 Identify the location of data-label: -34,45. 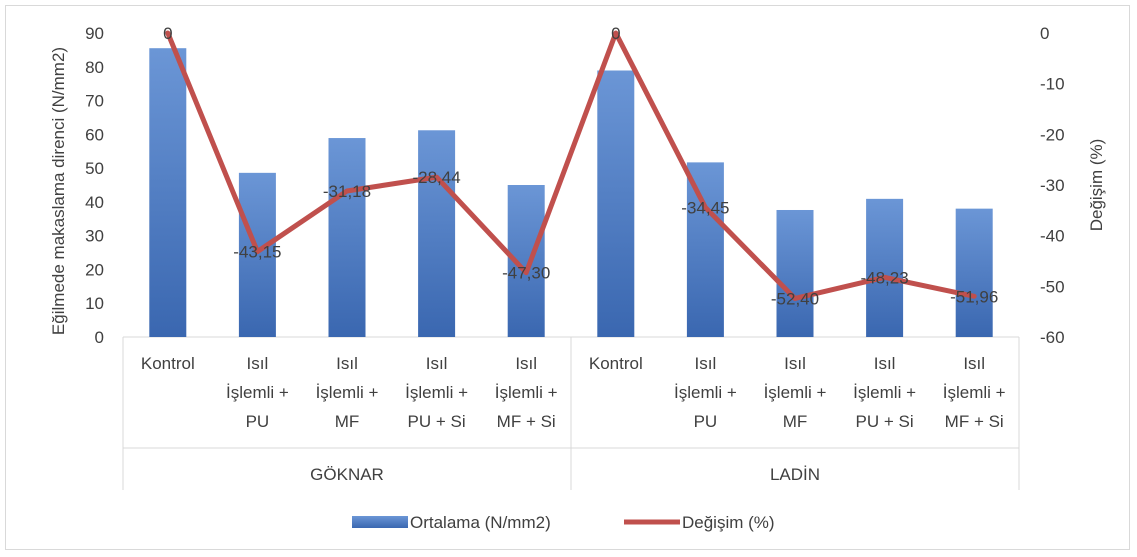
(705, 208).